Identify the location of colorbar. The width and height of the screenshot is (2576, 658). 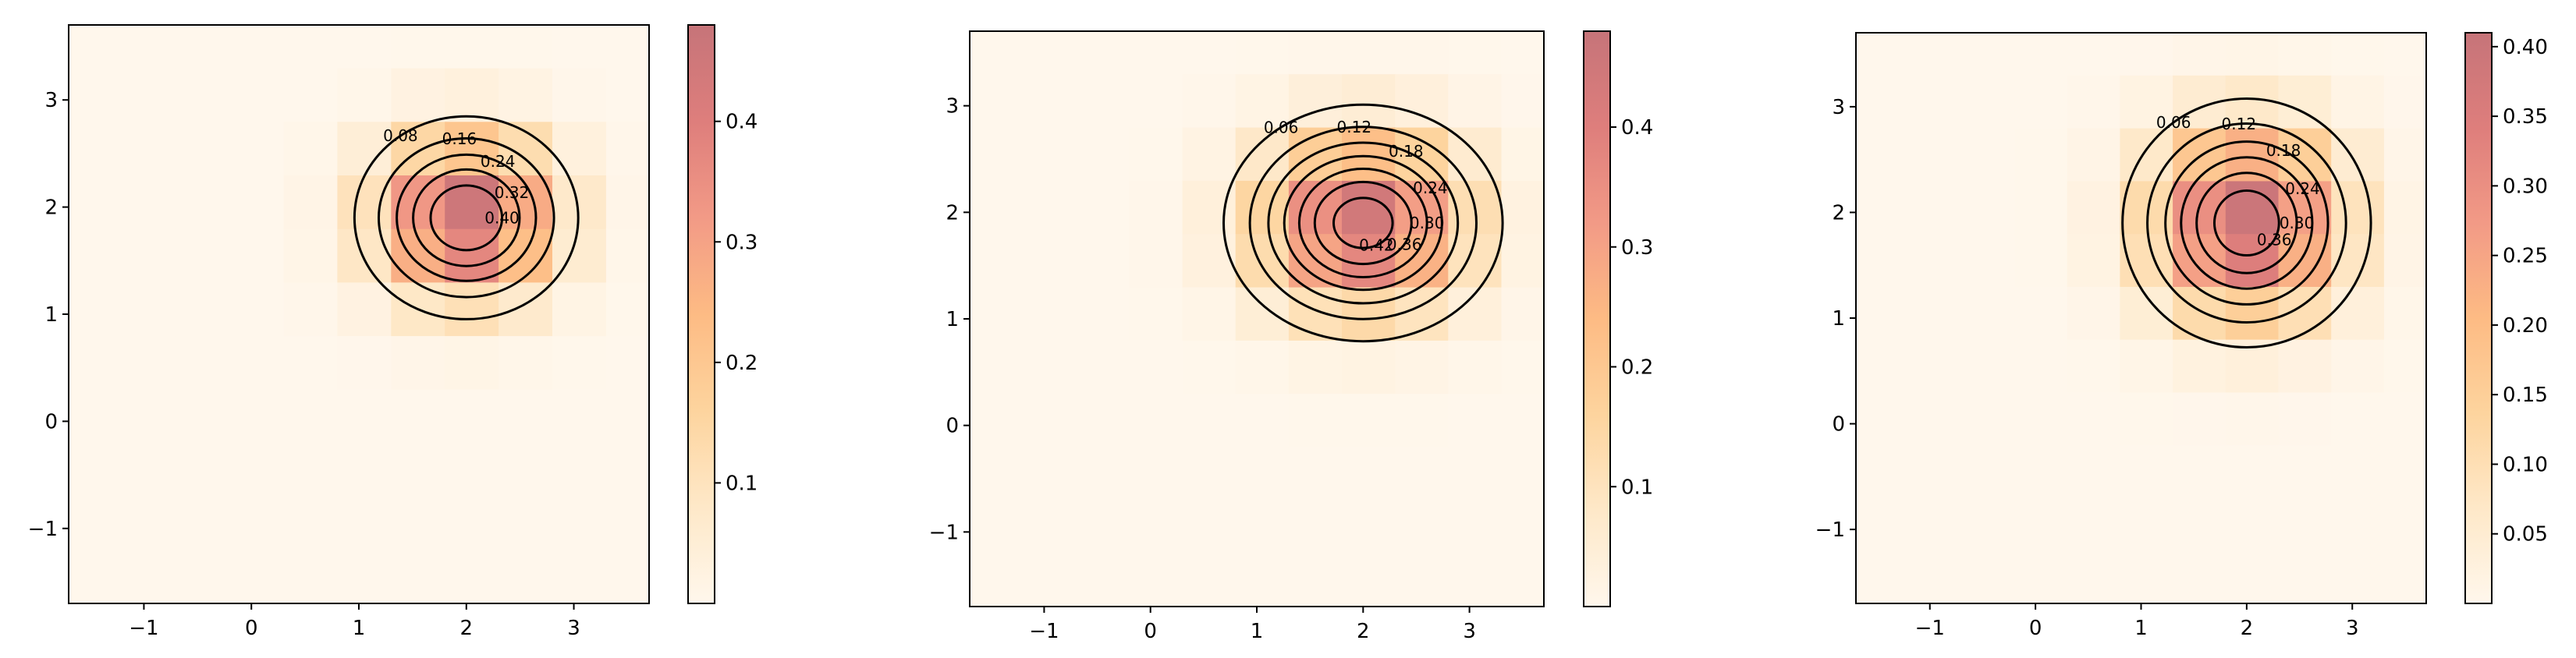
(2478, 318).